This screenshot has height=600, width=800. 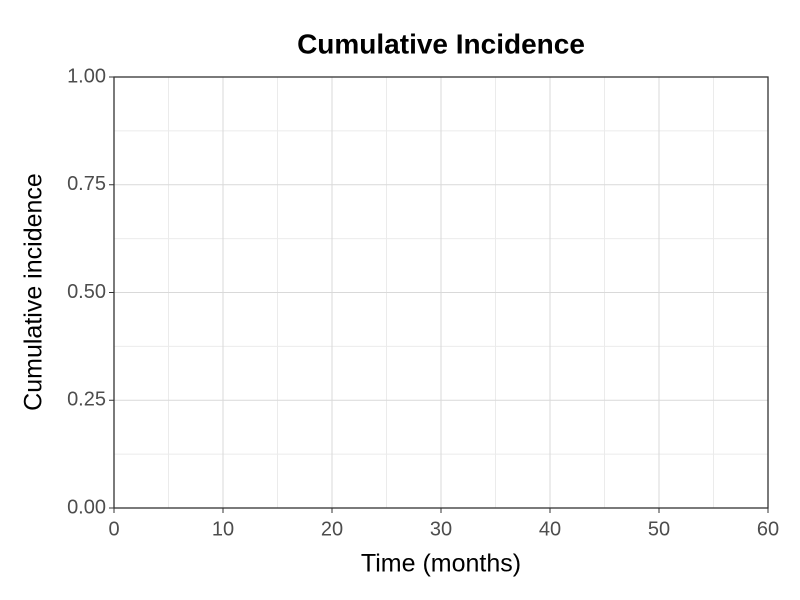 What do you see at coordinates (86, 184) in the screenshot?
I see `y-tick-label: 0.75` at bounding box center [86, 184].